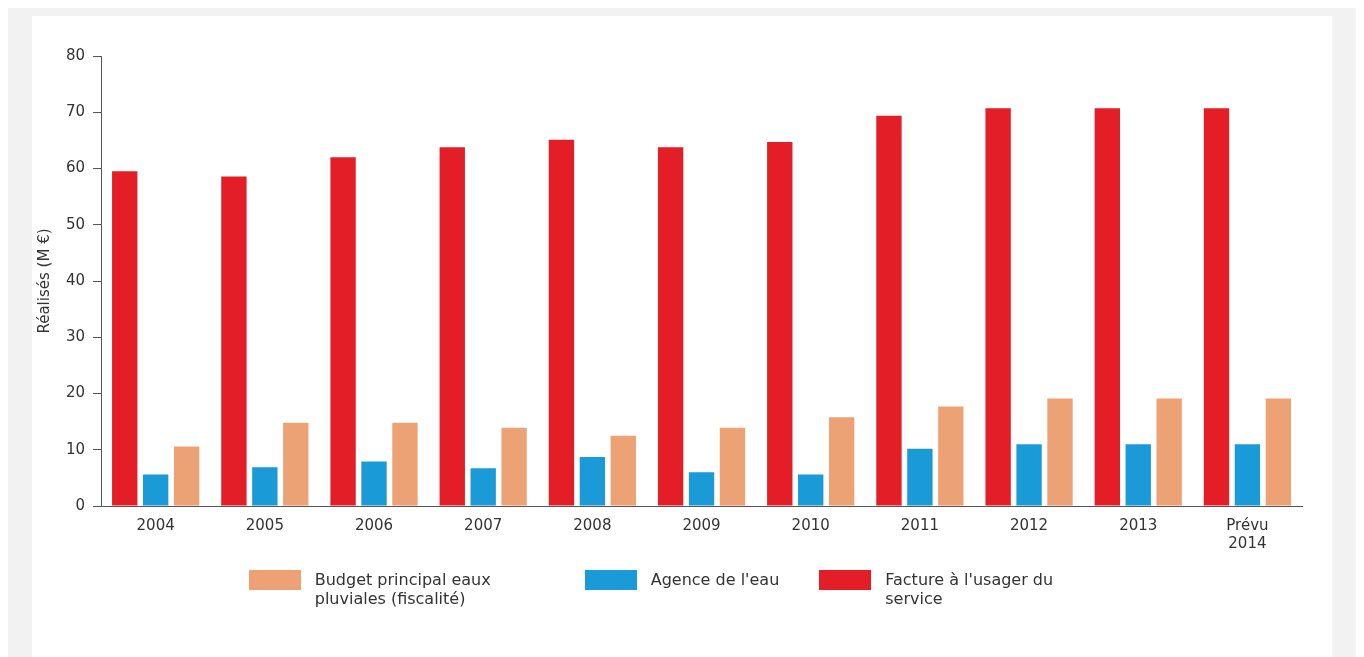 This screenshot has height=657, width=1364. I want to click on legend-label: Agence de l'eau, so click(715, 579).